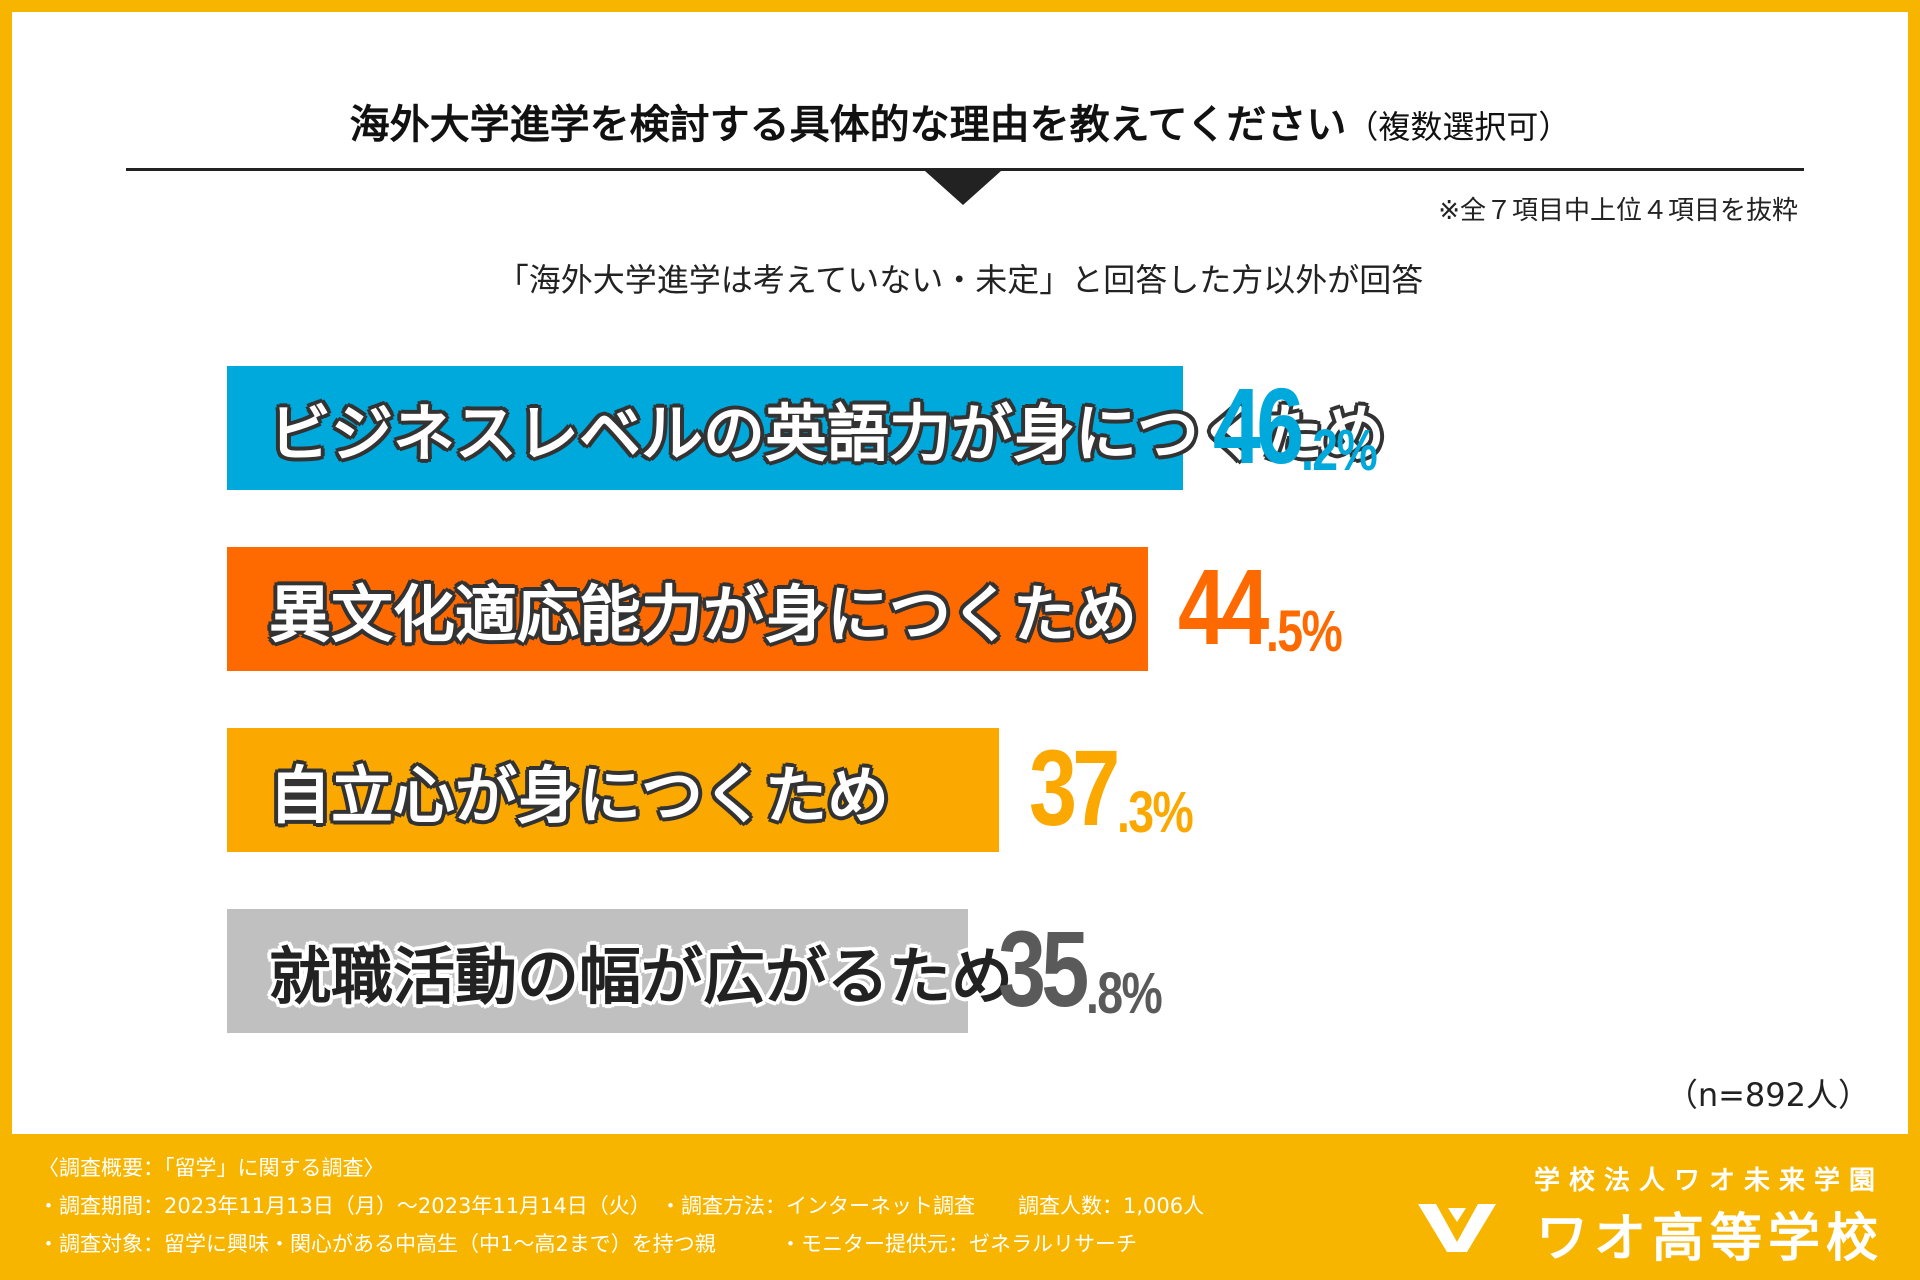 The width and height of the screenshot is (1920, 1280). I want to click on value-dec-english-ability: .2%, so click(1339, 450).